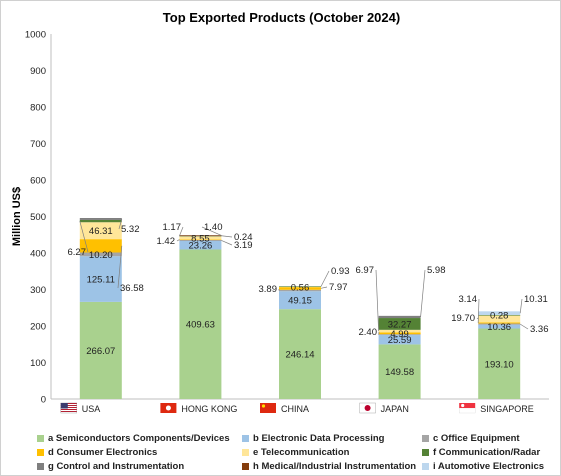  I want to click on legend-label: d Consumer Electronics, so click(103, 452).